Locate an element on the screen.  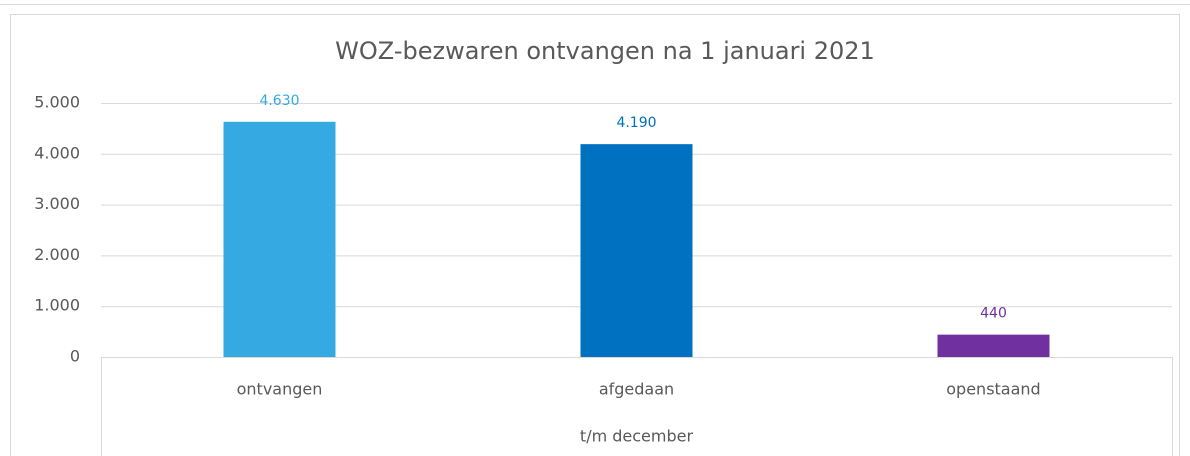
x-tick-label: ontvangen is located at coordinates (280, 389).